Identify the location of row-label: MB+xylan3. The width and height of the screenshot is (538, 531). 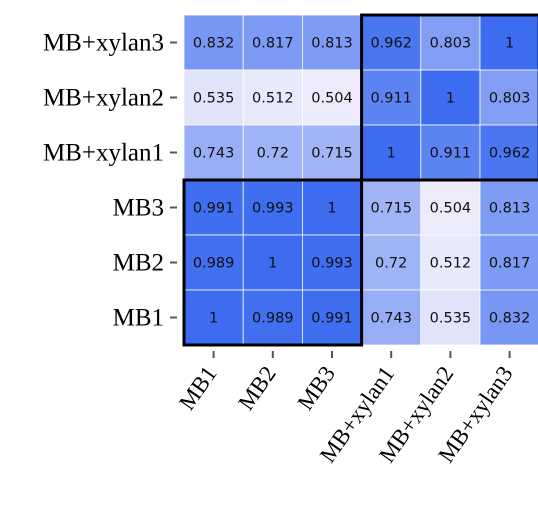
(103, 43).